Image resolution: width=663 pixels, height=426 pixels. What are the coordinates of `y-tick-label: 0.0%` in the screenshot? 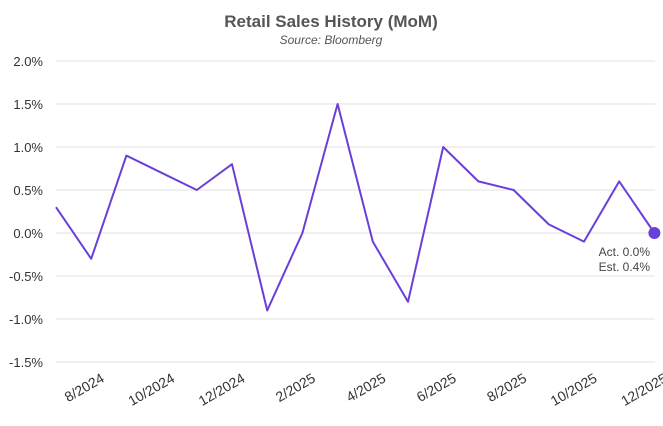 It's located at (28, 233).